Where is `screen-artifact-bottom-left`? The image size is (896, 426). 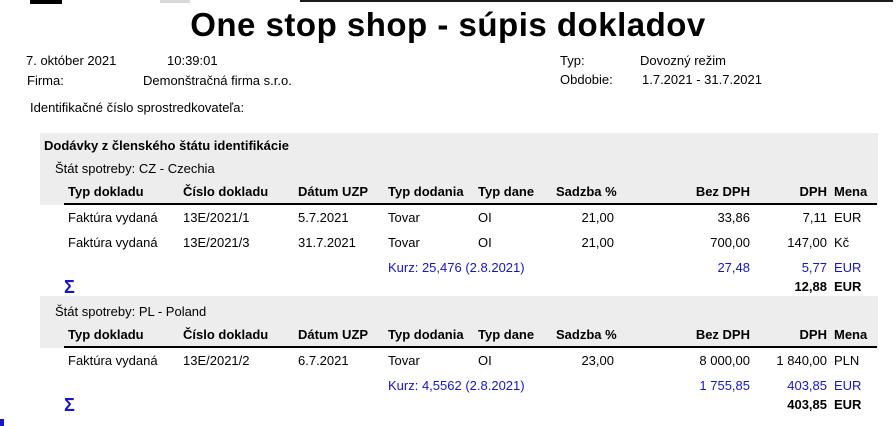
screen-artifact-bottom-left is located at coordinates (2, 422).